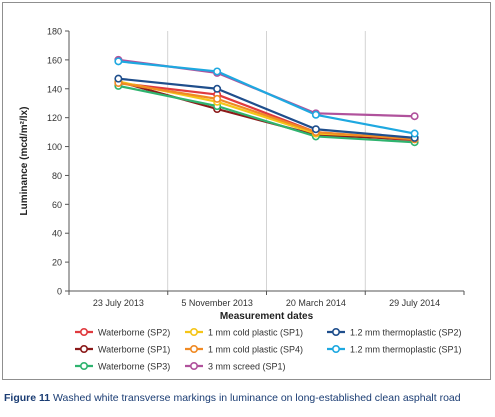  I want to click on x-tick-label: 23 July 2013, so click(118, 303).